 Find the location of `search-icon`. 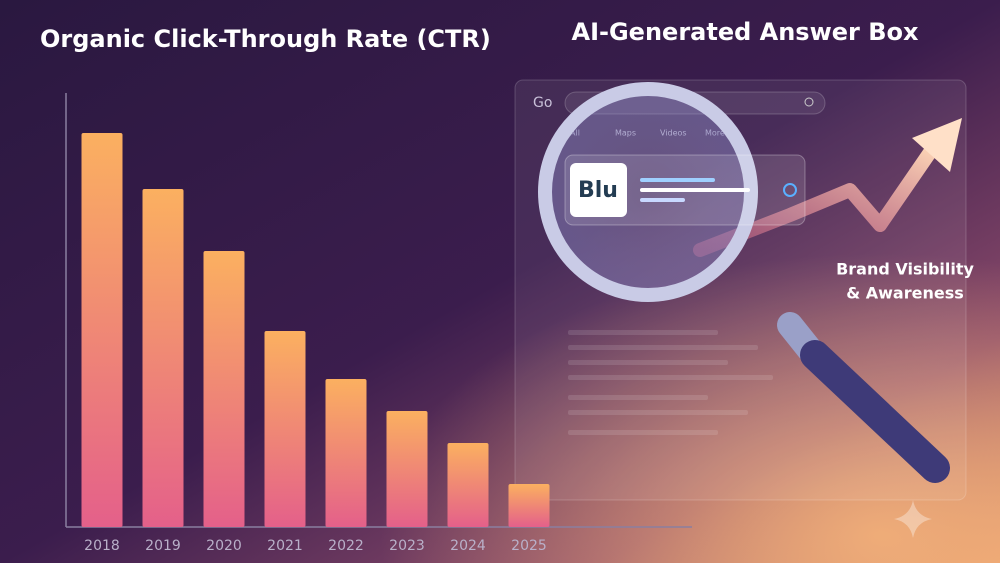

search-icon is located at coordinates (809, 102).